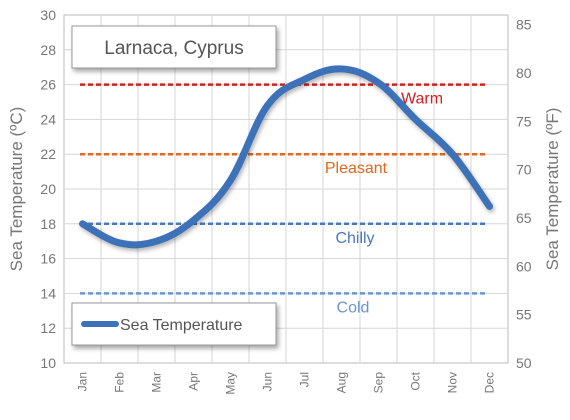 This screenshot has width=570, height=420. Describe the element at coordinates (524, 170) in the screenshot. I see `right-tick-label: 70` at that location.